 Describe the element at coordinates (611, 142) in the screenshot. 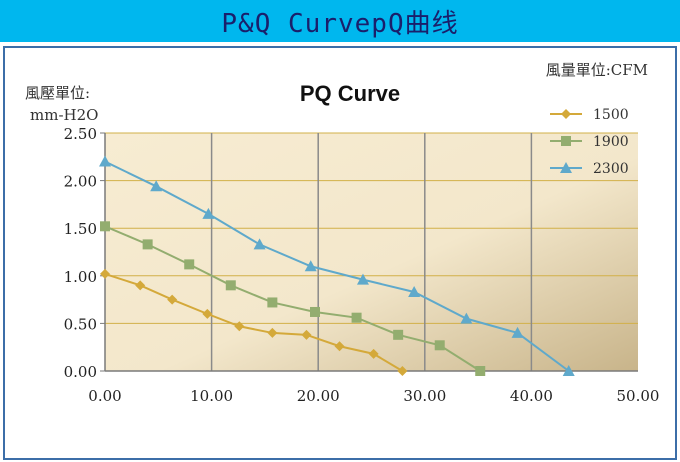

I see `legend-label: 1900` at that location.